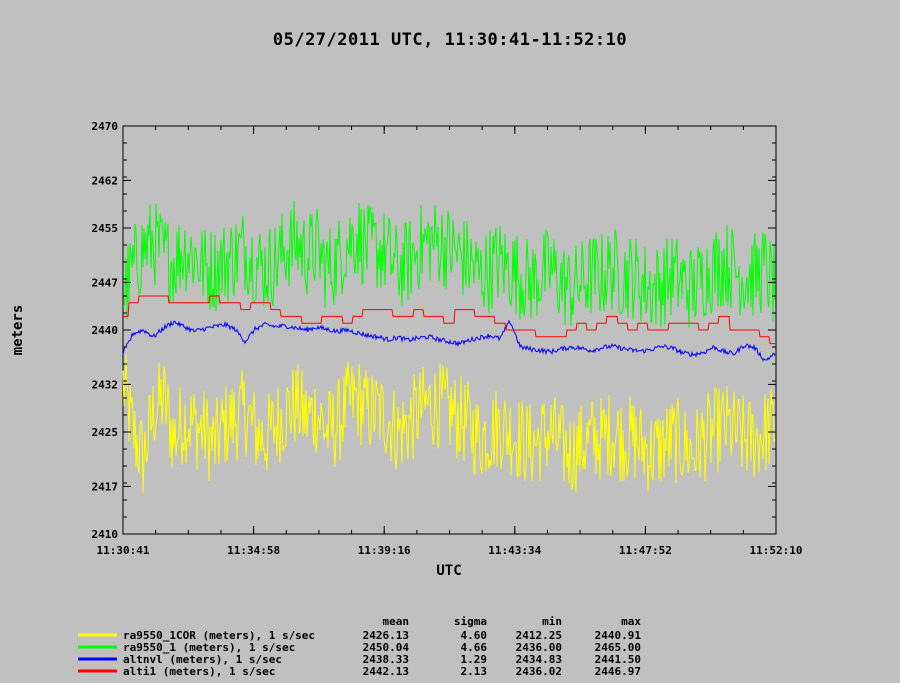 The image size is (900, 683). What do you see at coordinates (552, 621) in the screenshot?
I see `legend-stat-header: min` at bounding box center [552, 621].